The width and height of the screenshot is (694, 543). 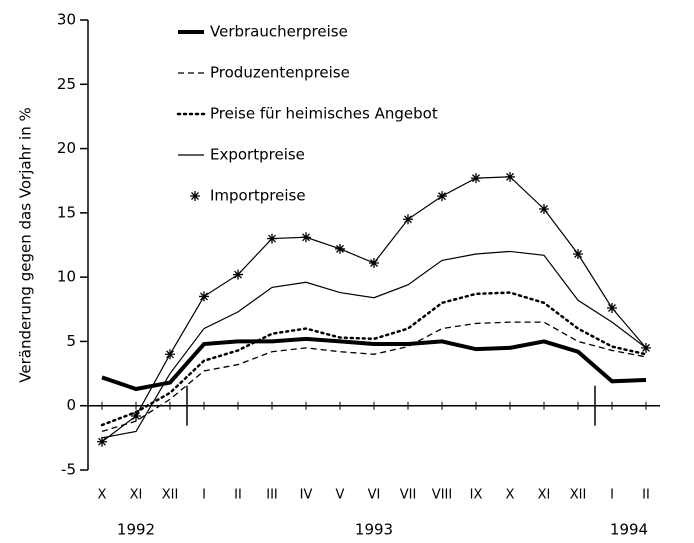 What do you see at coordinates (442, 495) in the screenshot?
I see `x-tick-label: VIII` at bounding box center [442, 495].